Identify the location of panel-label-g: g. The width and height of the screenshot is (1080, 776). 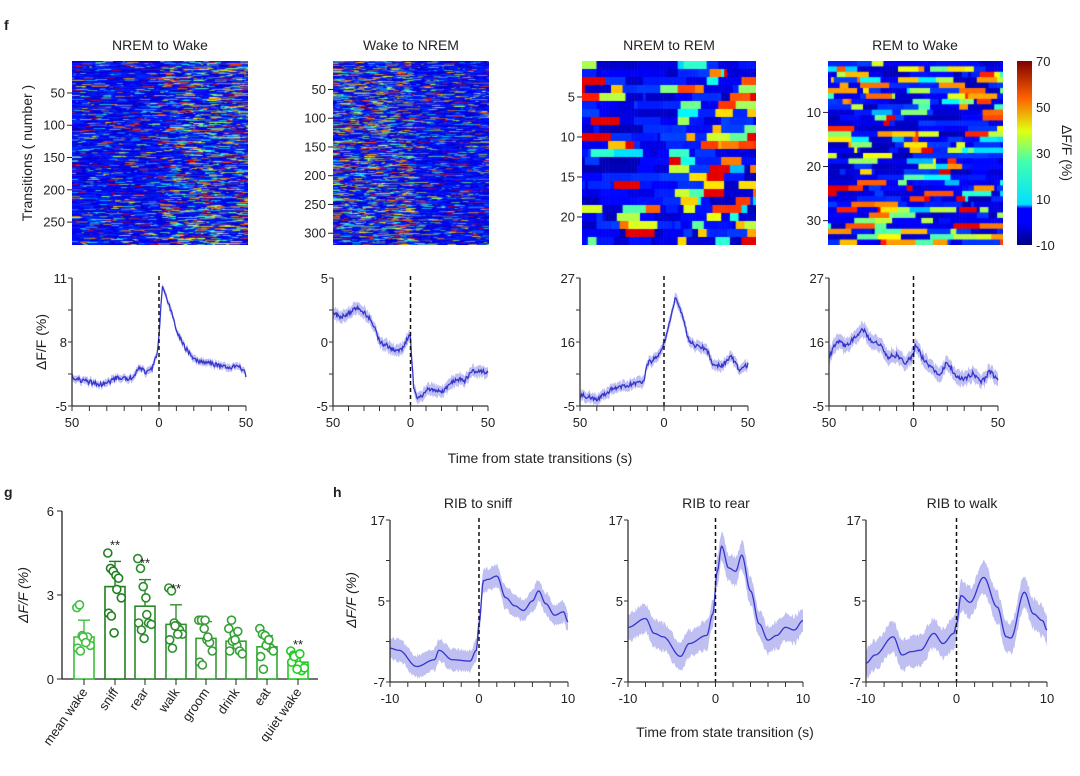
(8, 492).